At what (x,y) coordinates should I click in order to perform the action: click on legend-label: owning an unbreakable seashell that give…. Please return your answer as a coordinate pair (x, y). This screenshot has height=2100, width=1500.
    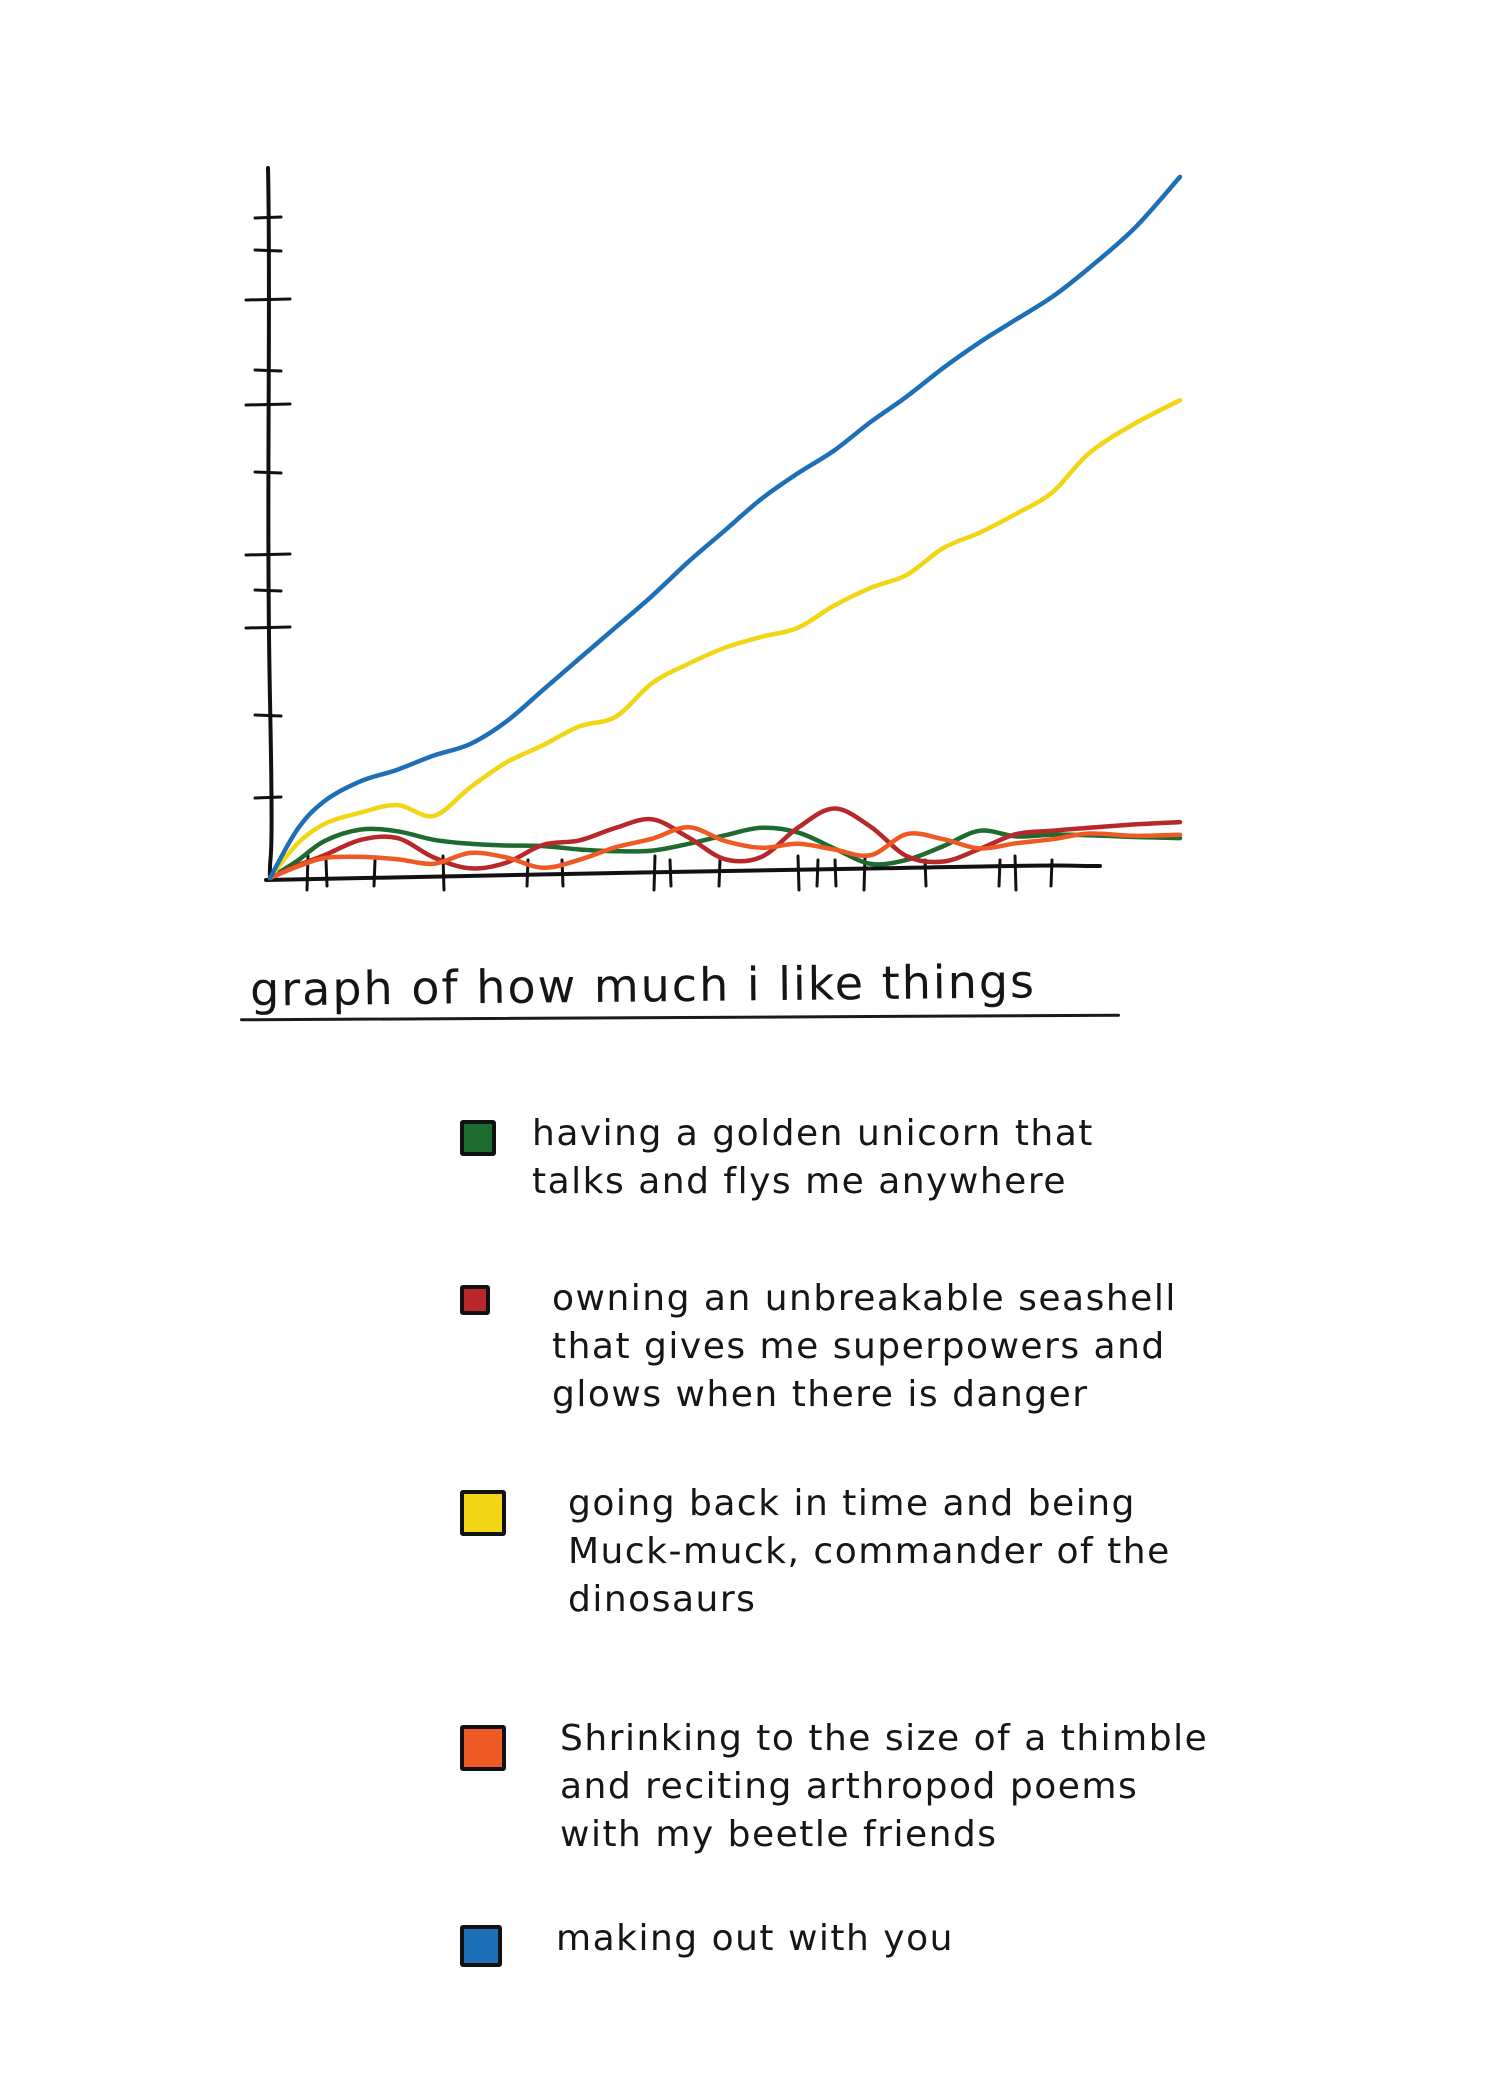
    Looking at the image, I should click on (864, 1346).